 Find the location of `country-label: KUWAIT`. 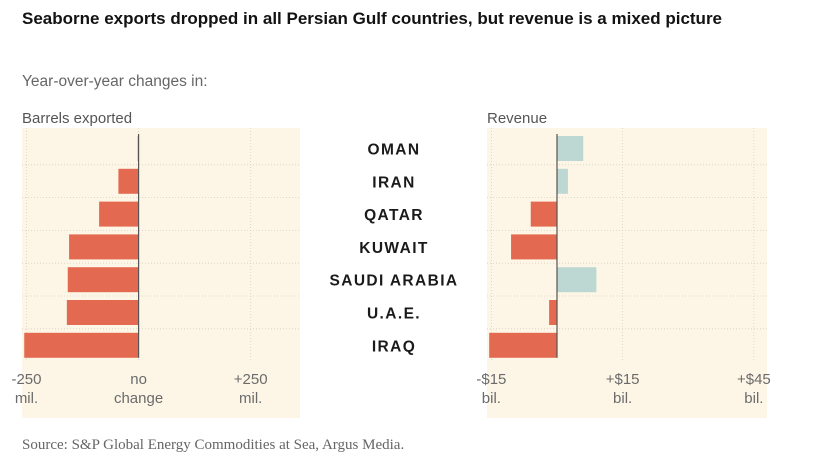

country-label: KUWAIT is located at coordinates (394, 248).